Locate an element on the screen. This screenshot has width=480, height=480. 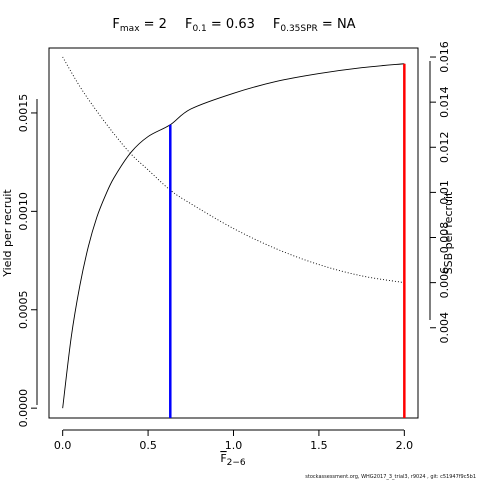
x-tick-label: 2.0 is located at coordinates (405, 445).